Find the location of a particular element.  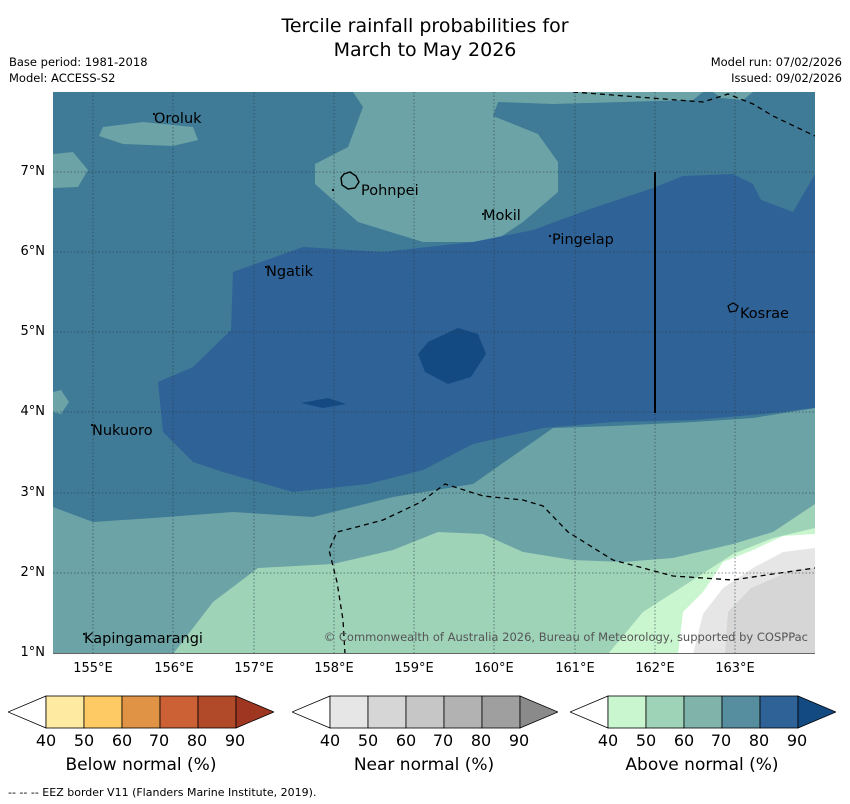

colorbar-label-below: Below normal (%) is located at coordinates (141, 765).